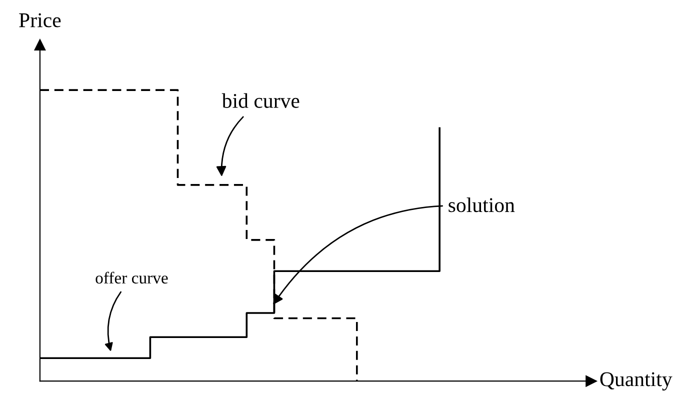  Describe the element at coordinates (132, 278) in the screenshot. I see `annotation: offer curve` at that location.